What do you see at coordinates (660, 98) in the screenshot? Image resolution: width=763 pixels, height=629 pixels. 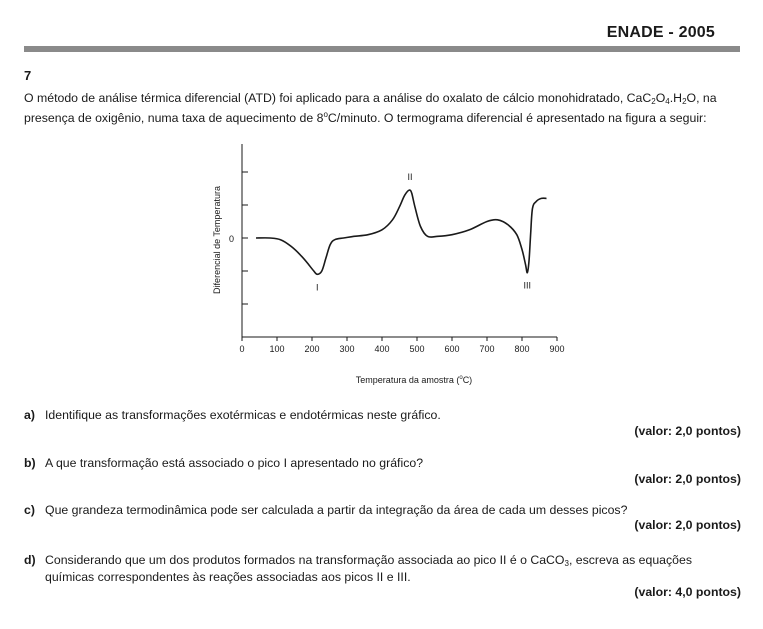 I see `intro-text-2: O` at bounding box center [660, 98].